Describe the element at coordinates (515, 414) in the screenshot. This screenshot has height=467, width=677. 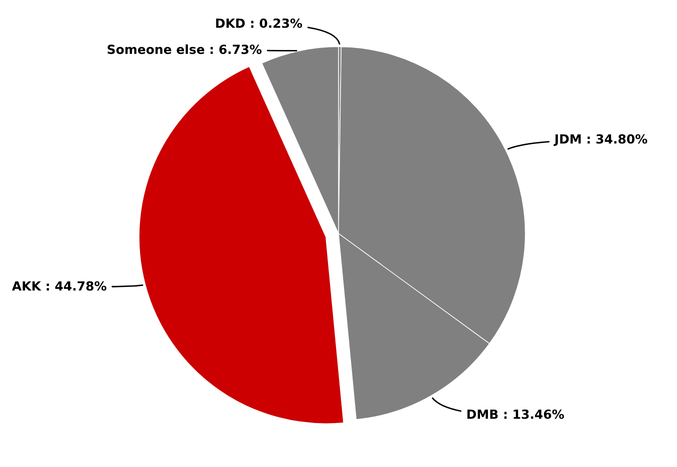
I see `slice-label: DMB : 13.46%` at that location.